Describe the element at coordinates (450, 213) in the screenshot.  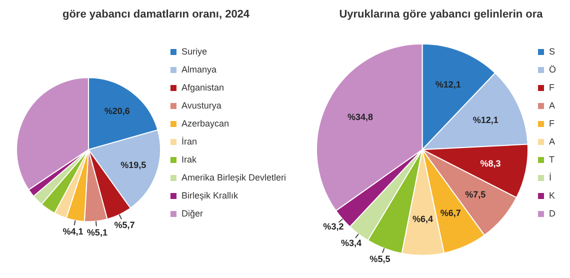
I see `data-label: %6,7` at that location.